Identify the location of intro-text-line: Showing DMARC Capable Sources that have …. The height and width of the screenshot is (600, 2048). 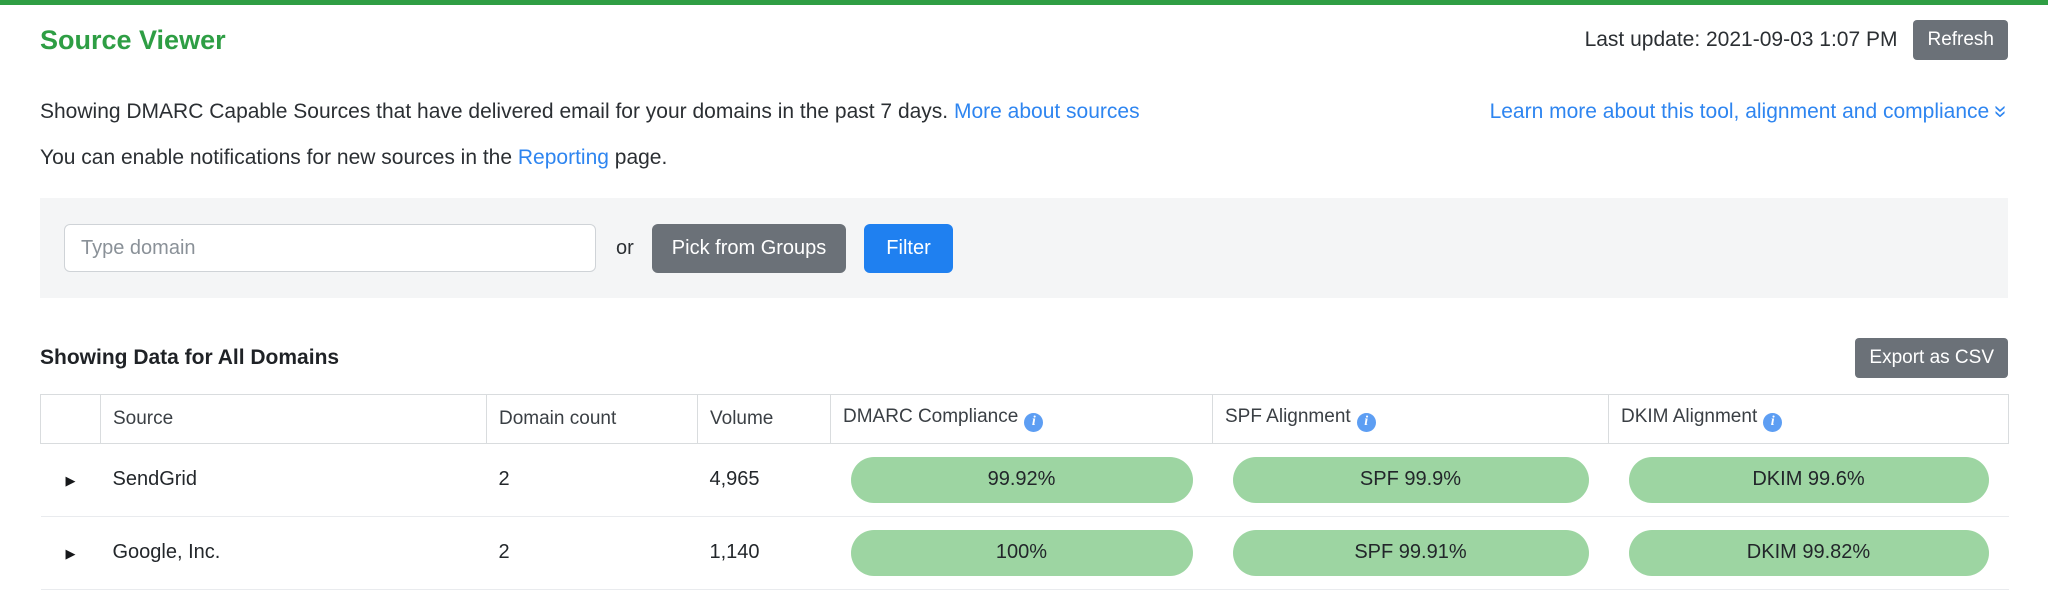
(590, 112).